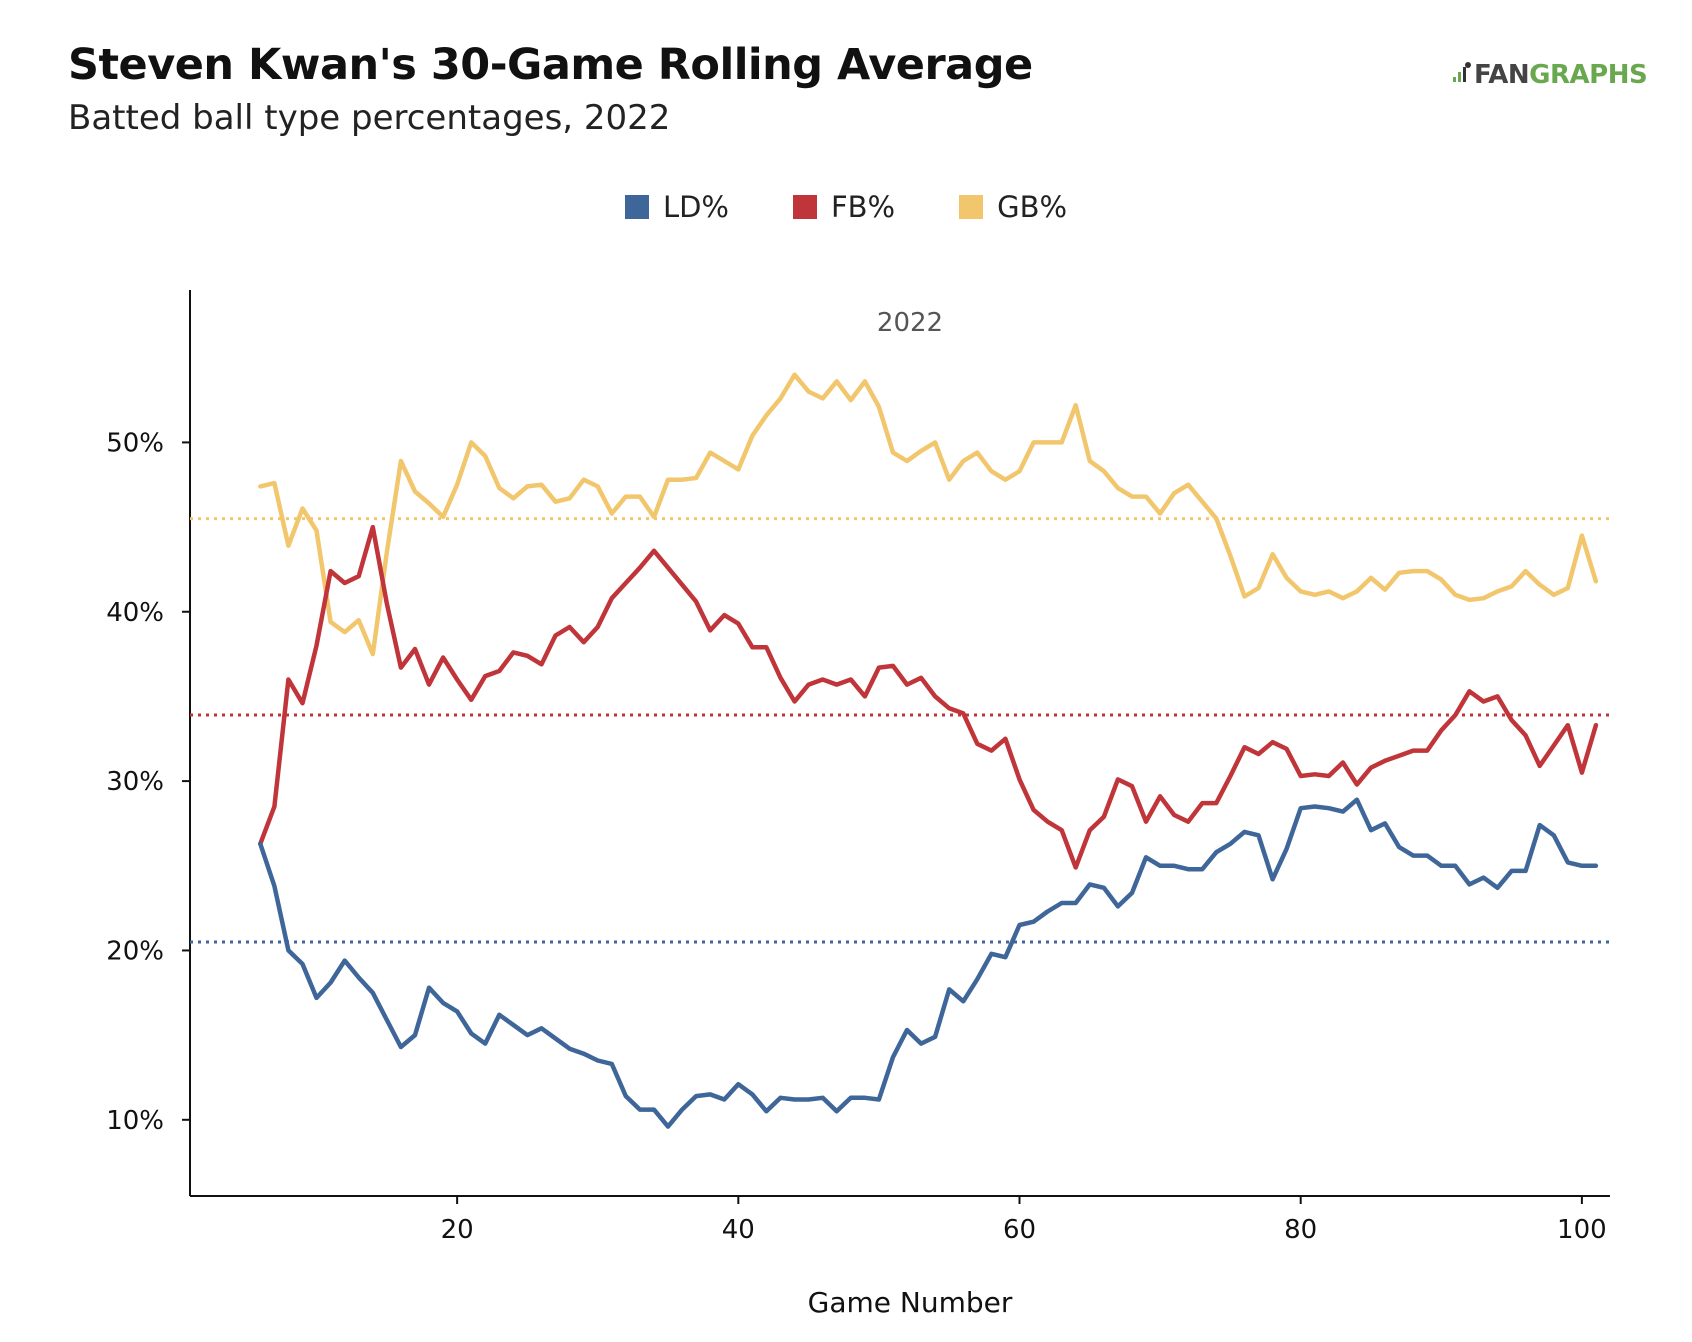 Image resolution: width=1692 pixels, height=1342 pixels. What do you see at coordinates (738, 1230) in the screenshot?
I see `x-tick-label: 40` at bounding box center [738, 1230].